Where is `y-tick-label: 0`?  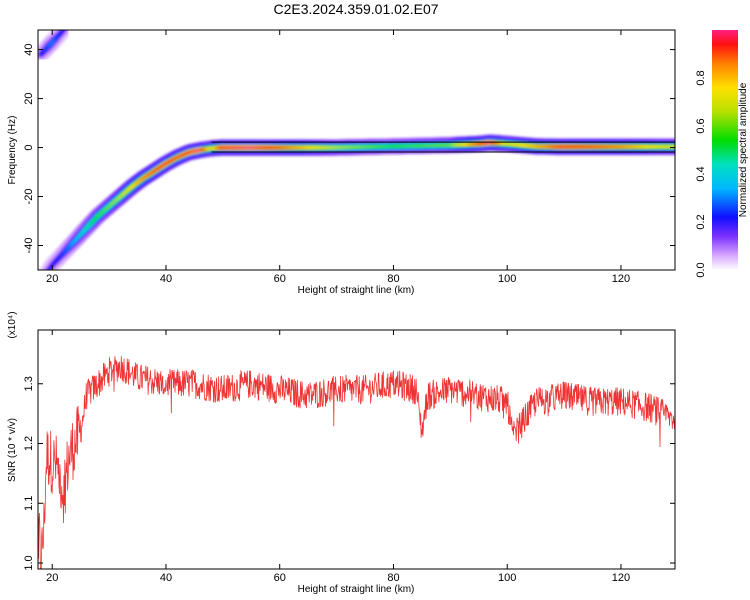 y-tick-label: 0 is located at coordinates (29, 148).